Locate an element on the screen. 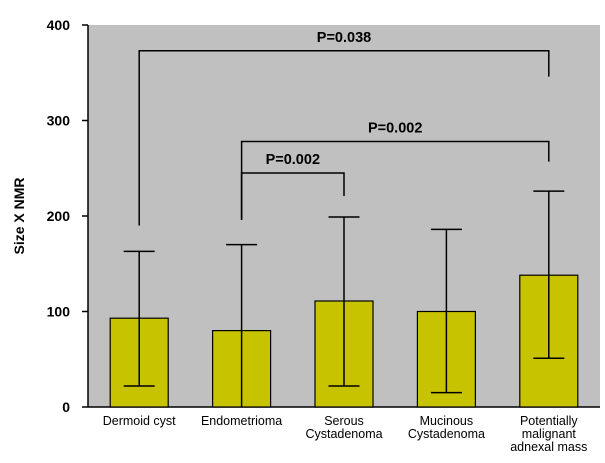  y-tick-label: 300 is located at coordinates (59, 121).